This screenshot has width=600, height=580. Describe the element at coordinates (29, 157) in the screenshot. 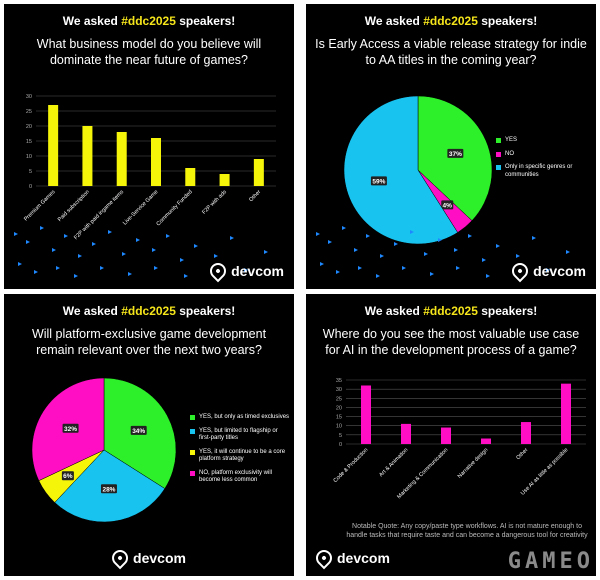

I see `y-tick-label: 10` at that location.